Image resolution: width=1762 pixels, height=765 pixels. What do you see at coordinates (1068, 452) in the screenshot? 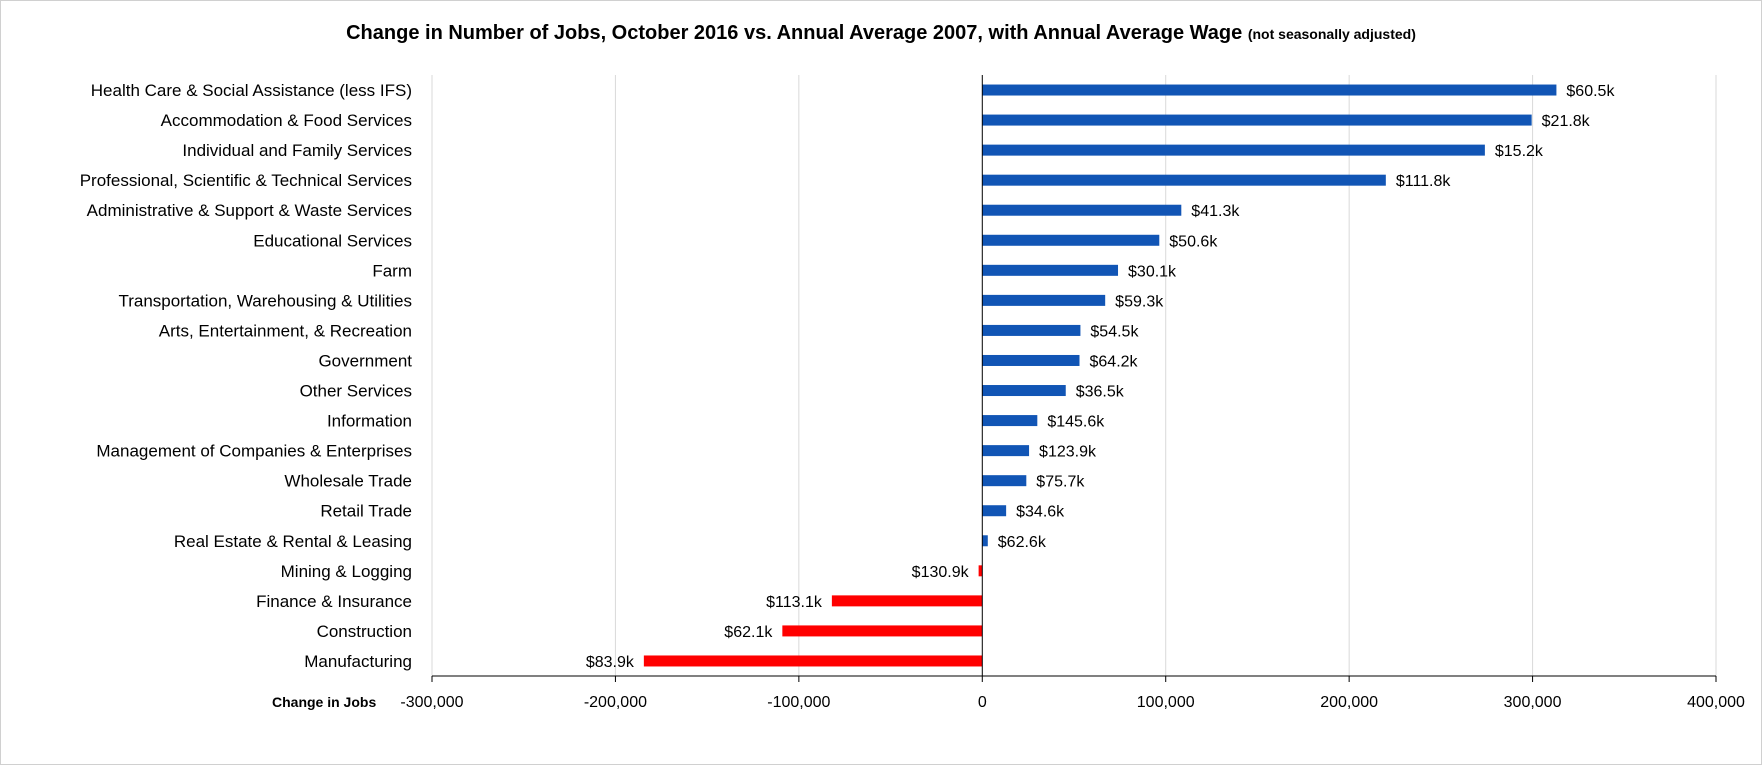
I see `data-label-12: $123.9k` at bounding box center [1068, 452].